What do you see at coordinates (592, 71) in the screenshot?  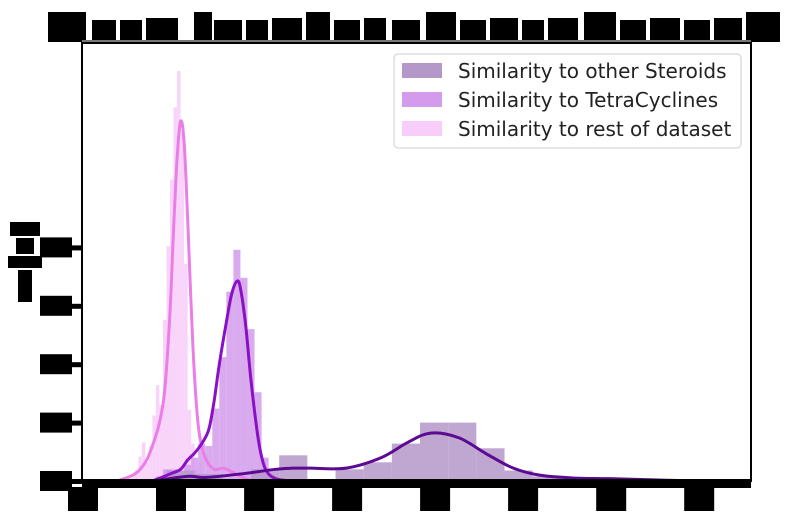 I see `legend-label-other-steroids: Similarity to other Steroids` at bounding box center [592, 71].